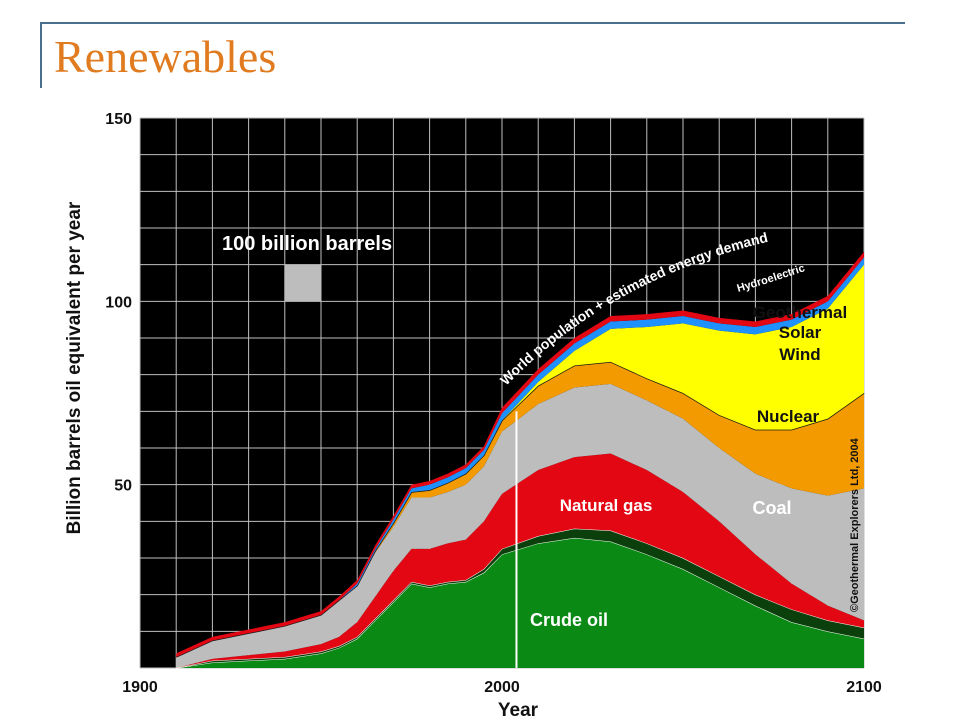 This screenshot has height=720, width=960. What do you see at coordinates (502, 687) in the screenshot?
I see `x-tick-label: 2000` at bounding box center [502, 687].